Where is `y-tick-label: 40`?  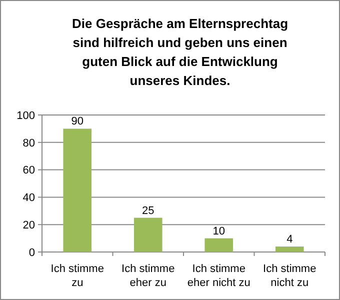
y-tick-label: 40 is located at coordinates (28, 198).